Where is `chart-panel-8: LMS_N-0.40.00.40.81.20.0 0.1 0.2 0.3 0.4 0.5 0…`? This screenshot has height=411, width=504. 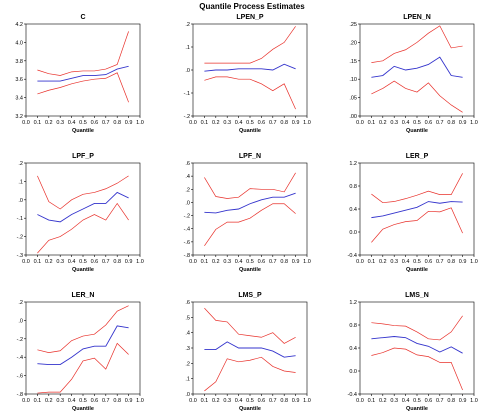 chart-panel-8: LMS_N-0.40.00.40.81.20.0 0.1 0.2 0.3 0.4 0.5 0… is located at coordinates (413, 351).